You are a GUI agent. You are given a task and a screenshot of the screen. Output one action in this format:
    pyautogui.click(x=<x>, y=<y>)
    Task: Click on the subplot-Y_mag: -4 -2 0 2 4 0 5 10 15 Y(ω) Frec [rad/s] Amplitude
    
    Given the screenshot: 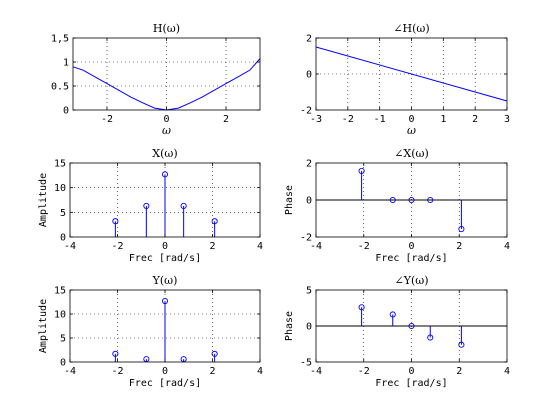 What is the action you would take?
    pyautogui.click(x=150, y=331)
    